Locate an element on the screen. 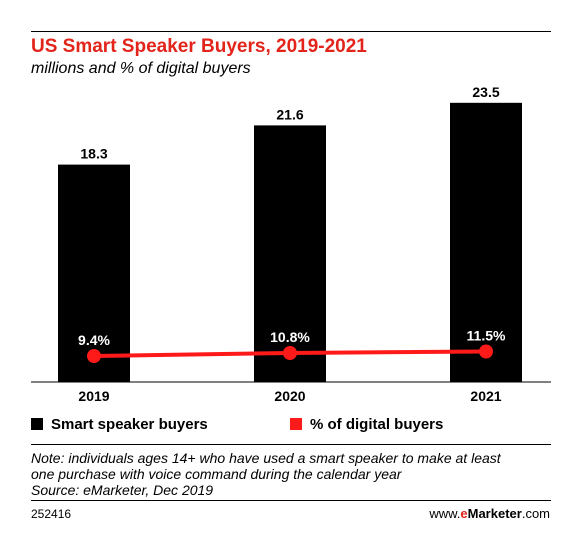  bar-swatch-icon is located at coordinates (37, 424).